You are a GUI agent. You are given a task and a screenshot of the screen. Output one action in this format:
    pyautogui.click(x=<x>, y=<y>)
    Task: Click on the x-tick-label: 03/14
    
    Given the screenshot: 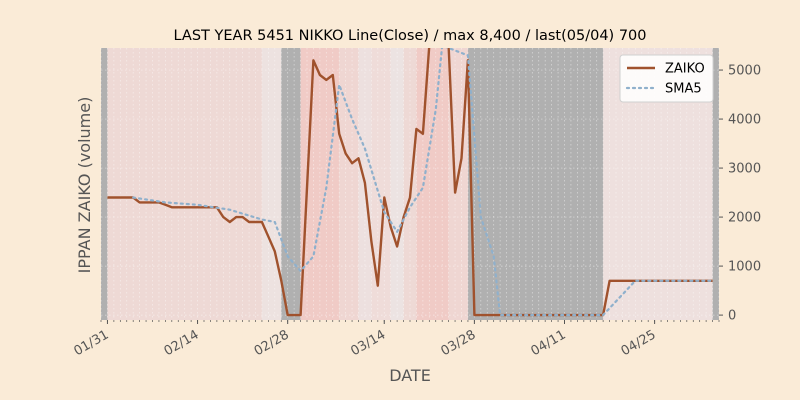 What is the action you would take?
    pyautogui.click(x=368, y=343)
    